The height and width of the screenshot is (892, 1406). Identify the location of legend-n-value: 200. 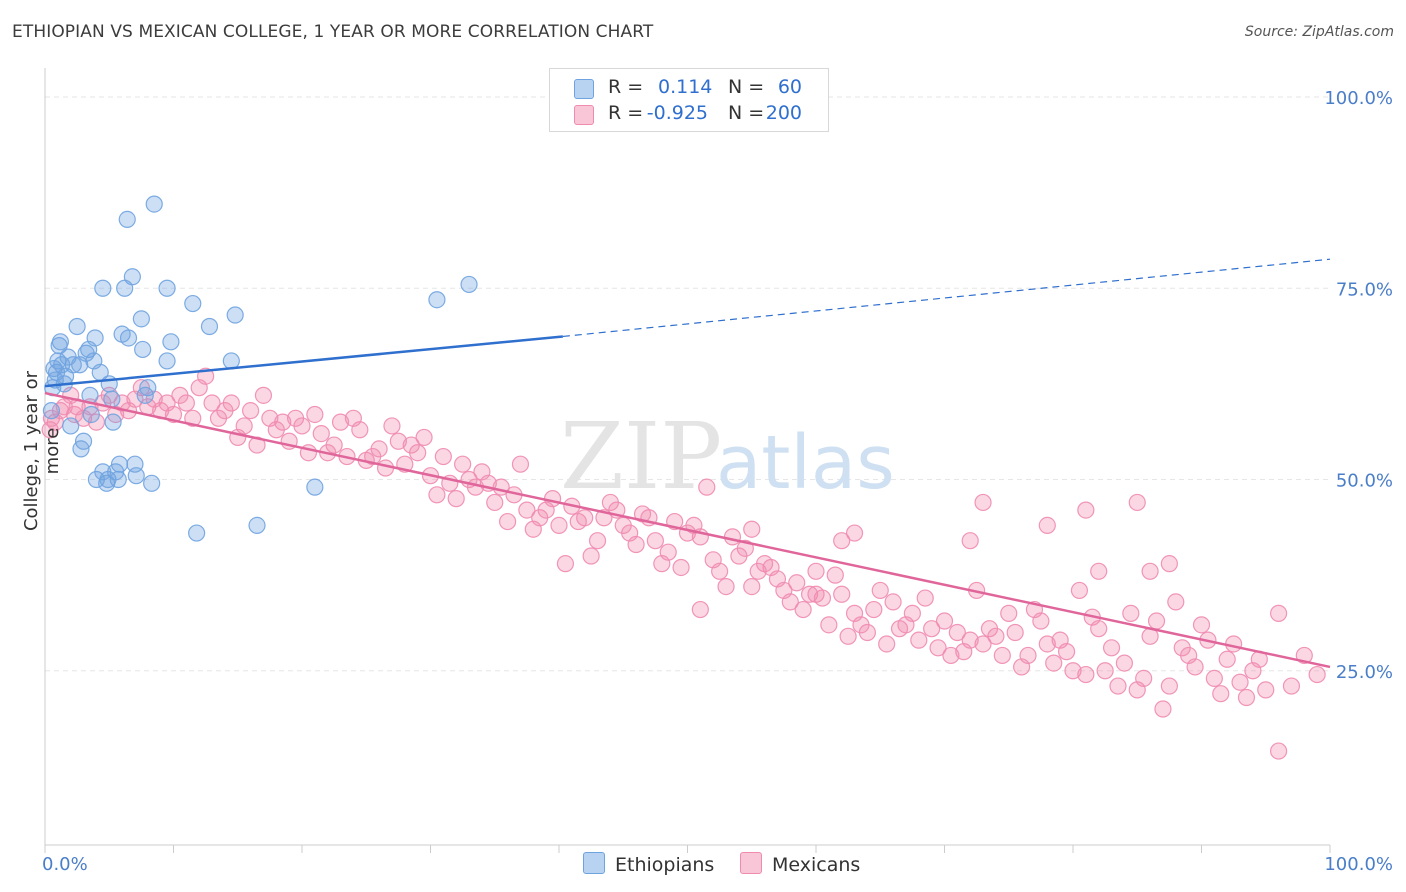
(783, 113).